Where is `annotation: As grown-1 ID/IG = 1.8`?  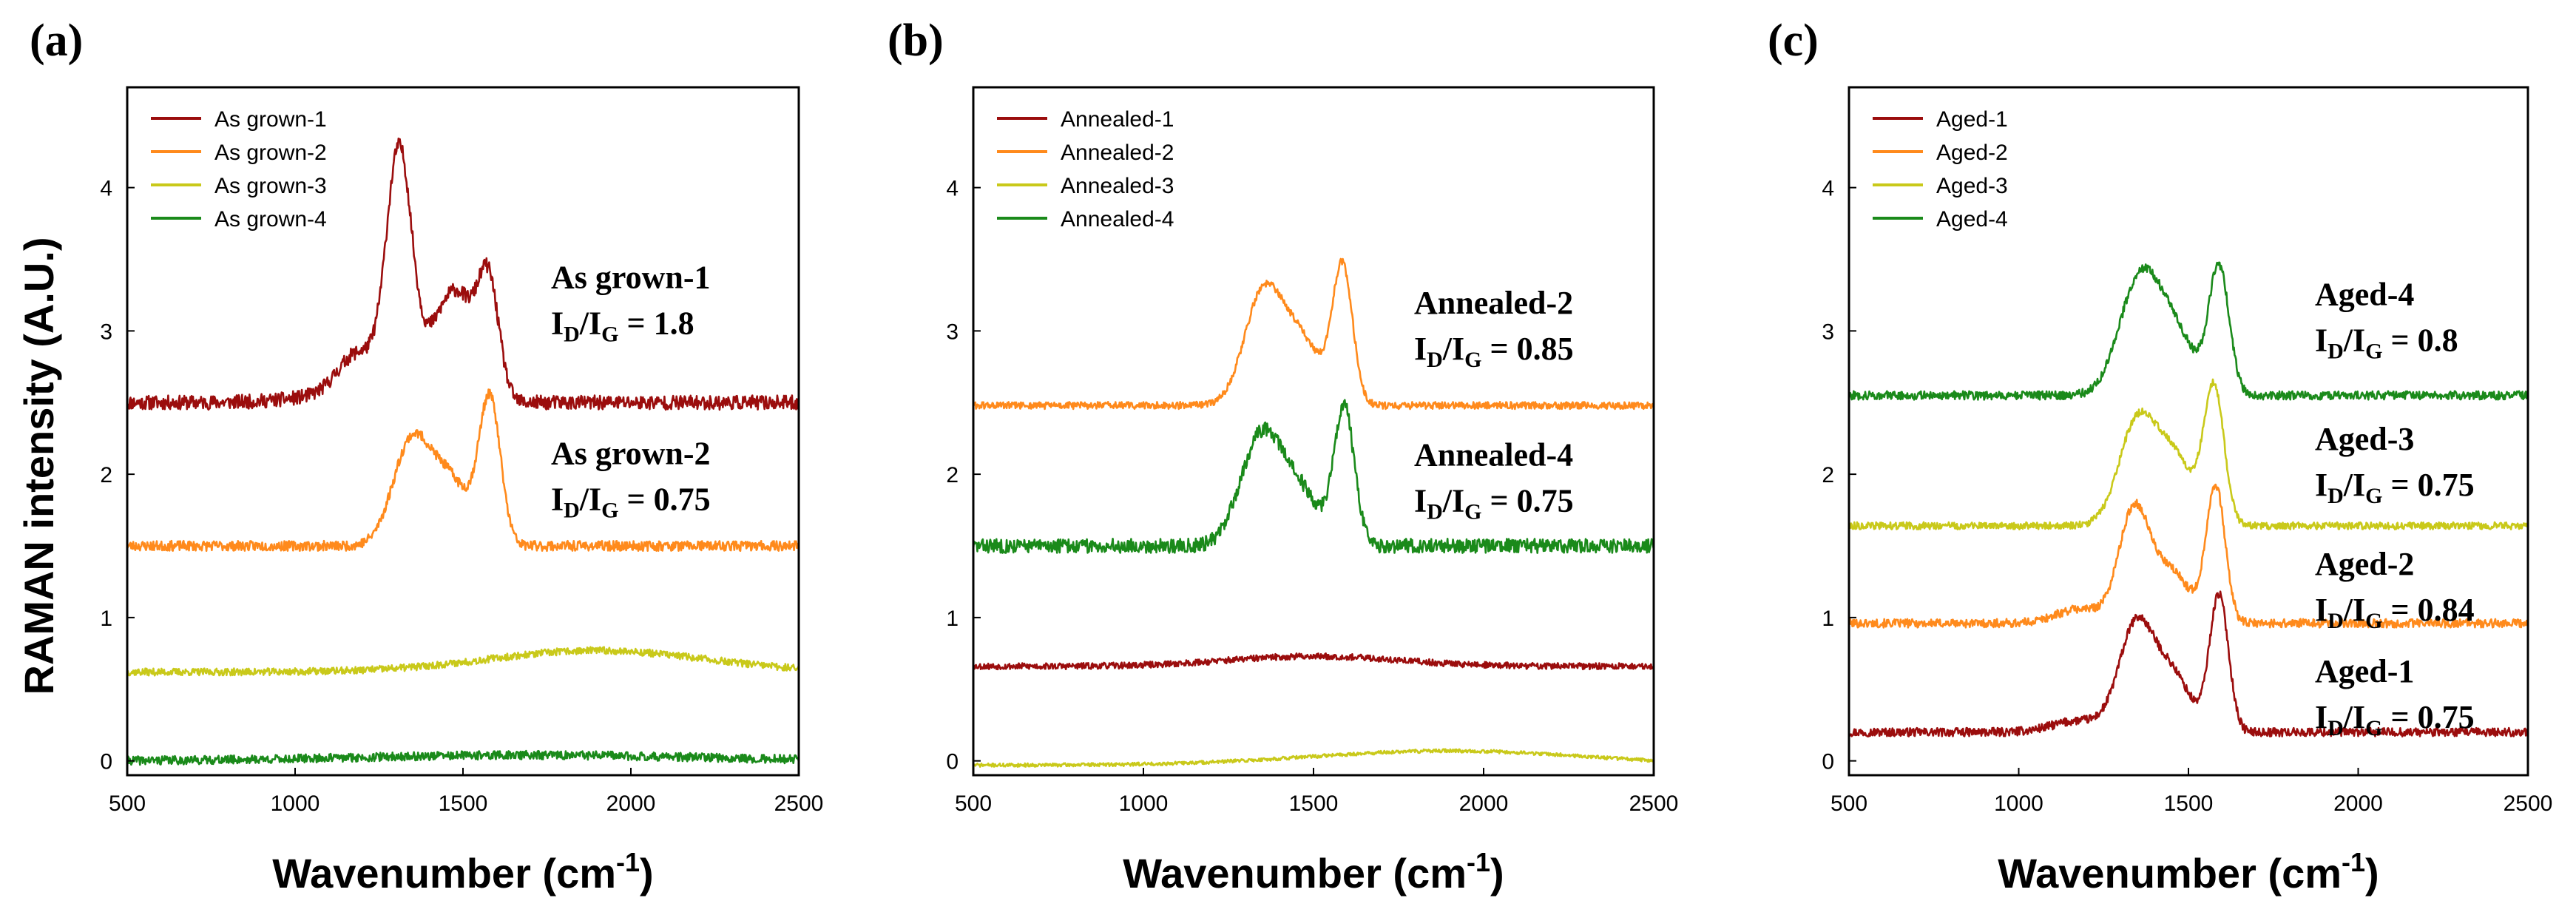
annotation: As grown-1 ID/IG = 1.8 is located at coordinates (631, 302).